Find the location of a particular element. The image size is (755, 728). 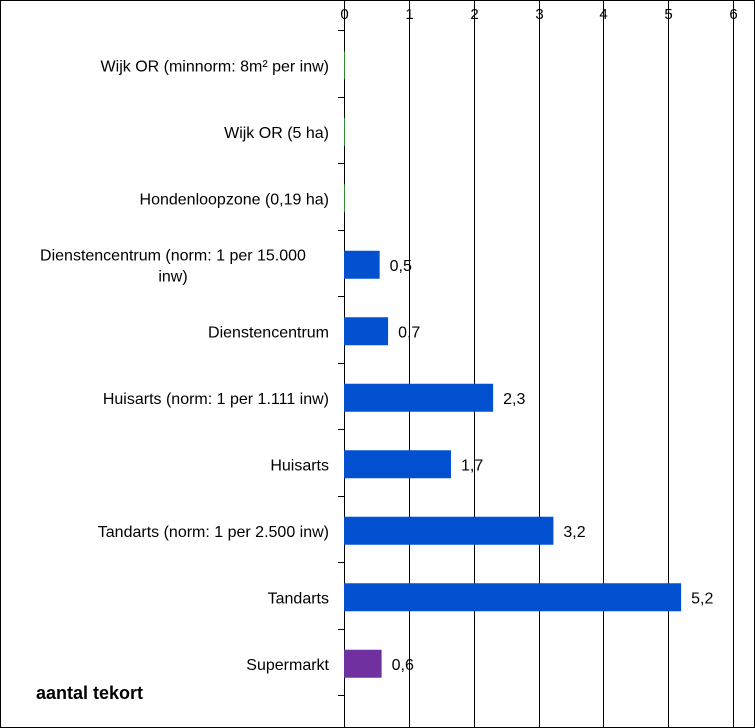

data-label: 3,2 is located at coordinates (574, 532).